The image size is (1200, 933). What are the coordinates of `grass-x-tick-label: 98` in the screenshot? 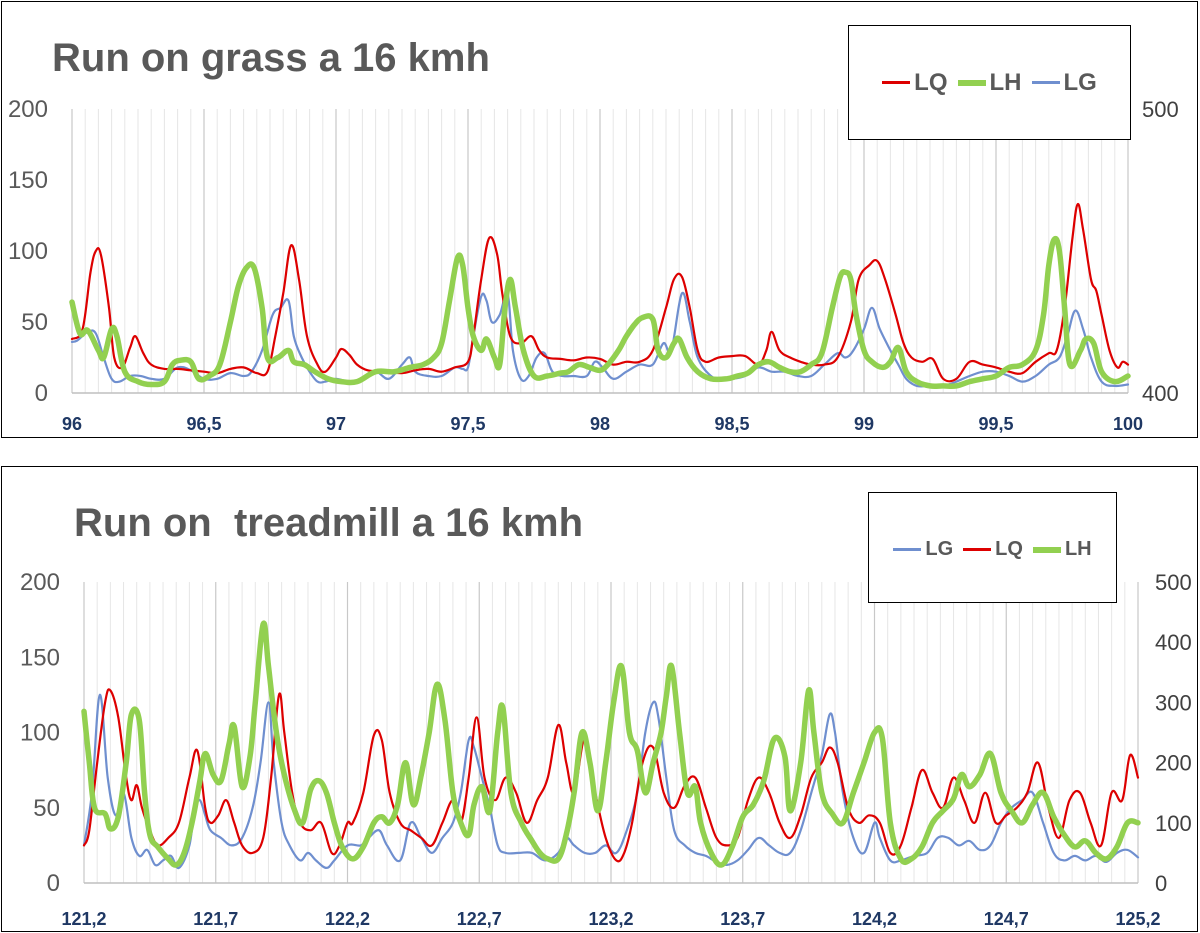 It's located at (600, 424).